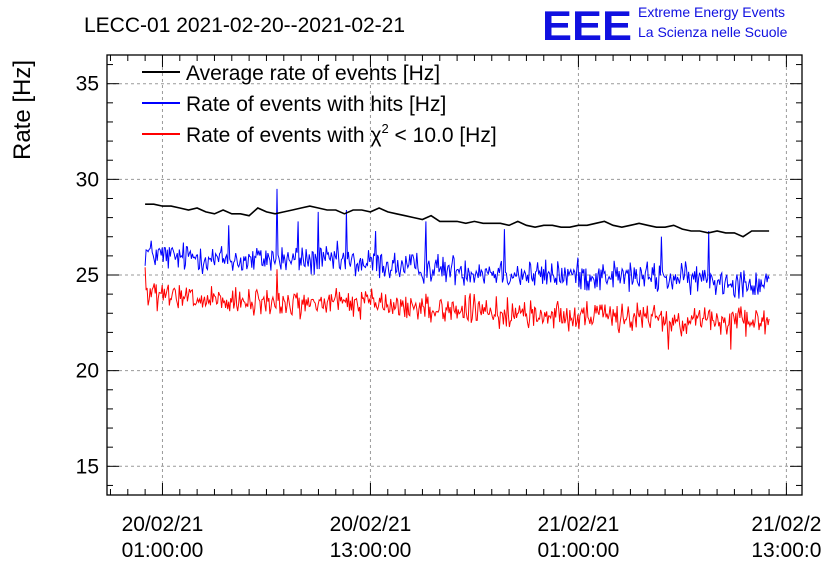 This screenshot has height=572, width=836. I want to click on logo-letters: EEE, so click(587, 25).